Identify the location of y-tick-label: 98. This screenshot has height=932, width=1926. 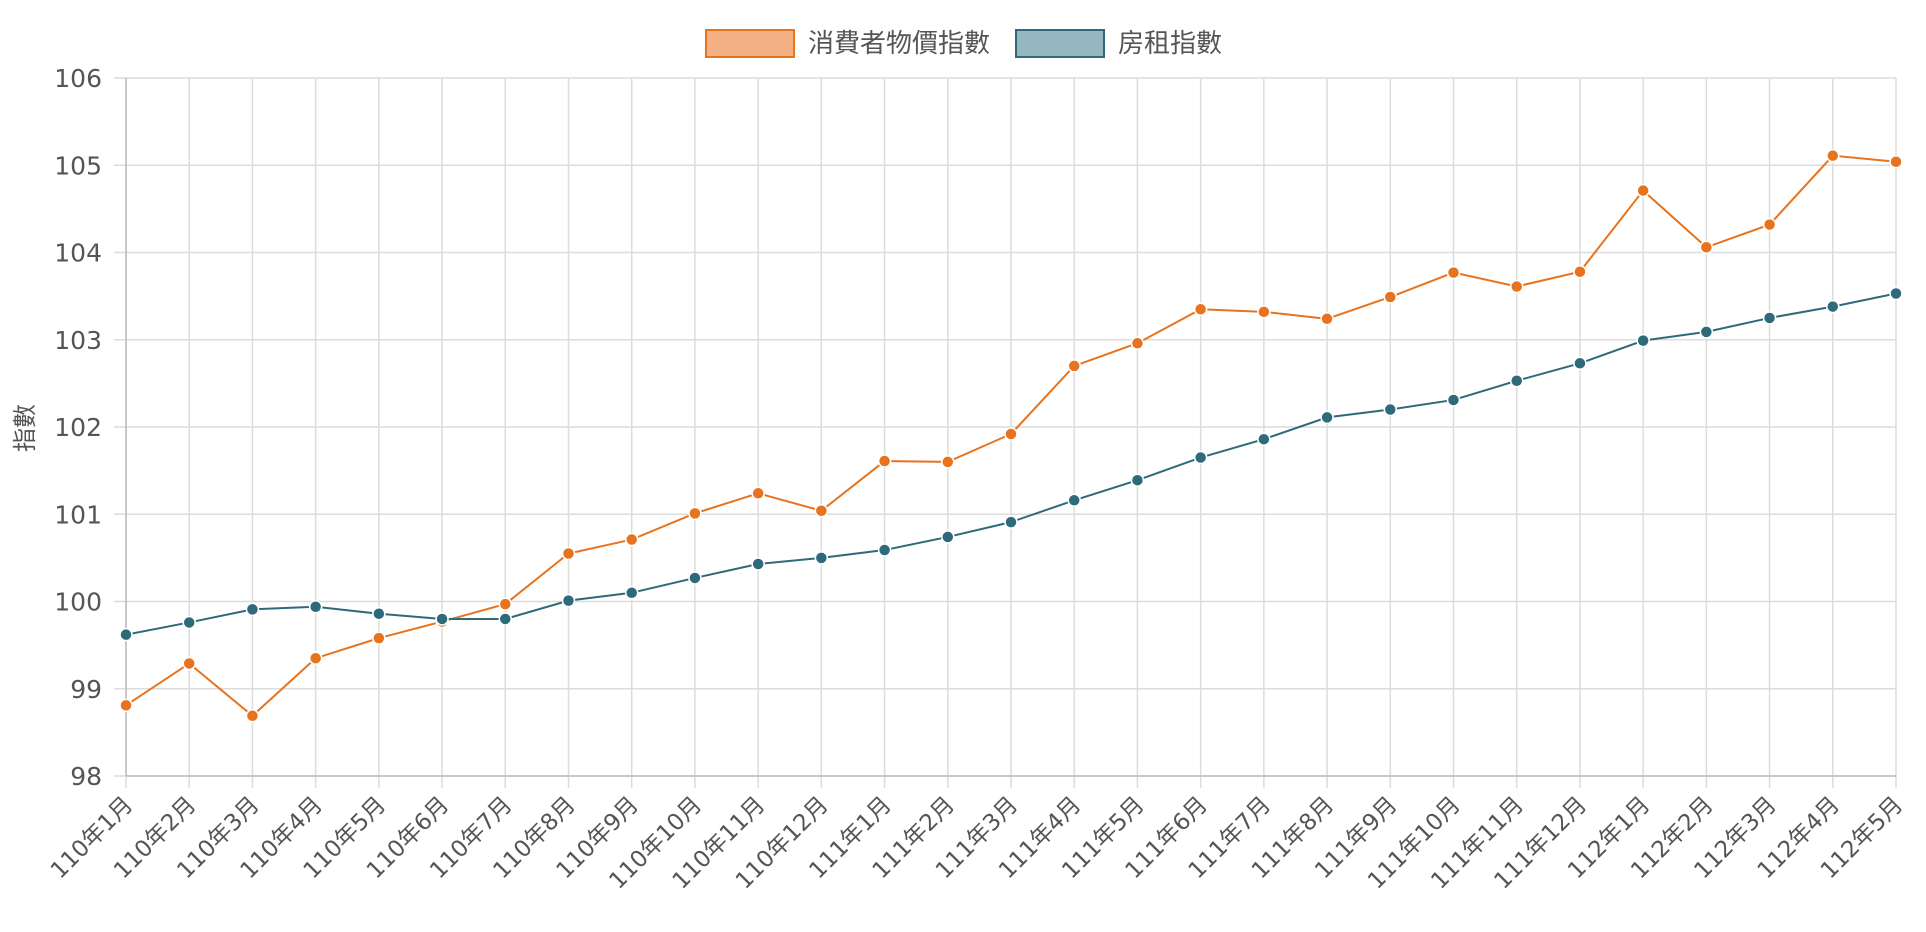
(86, 776).